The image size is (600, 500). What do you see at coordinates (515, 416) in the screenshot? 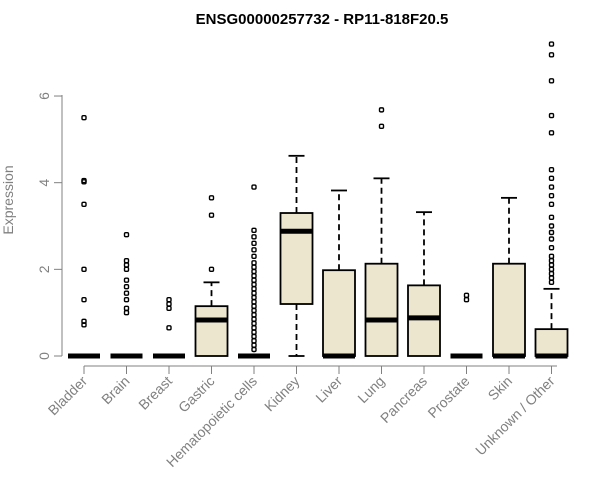
I see `x-tick-label: Unknown / Other` at bounding box center [515, 416].